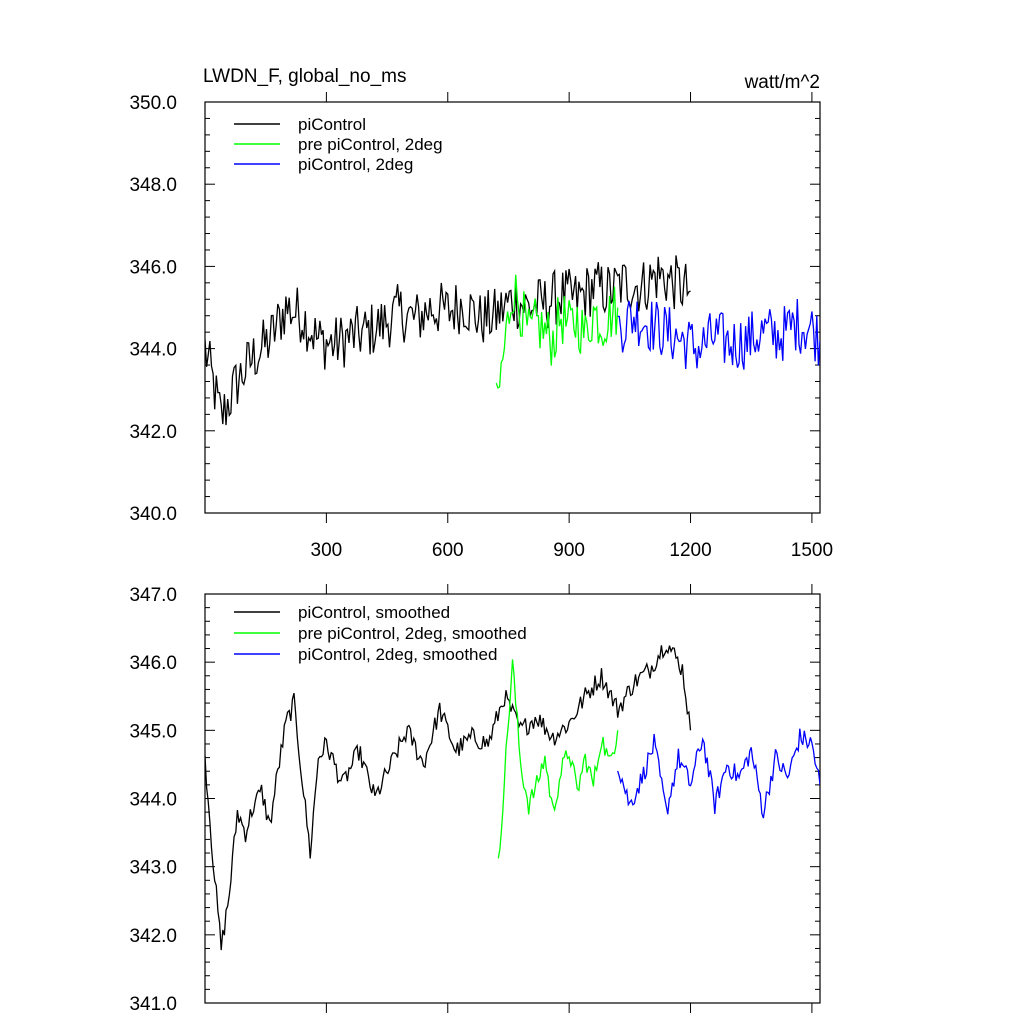  I want to click on x-tick-label: 300, so click(327, 550).